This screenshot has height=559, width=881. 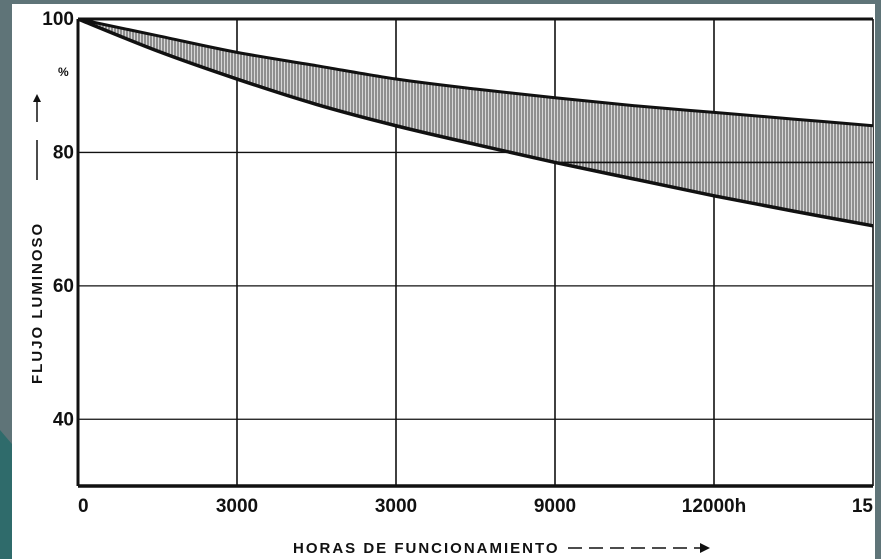 What do you see at coordinates (705, 548) in the screenshot?
I see `x-axis-arrow-icon` at bounding box center [705, 548].